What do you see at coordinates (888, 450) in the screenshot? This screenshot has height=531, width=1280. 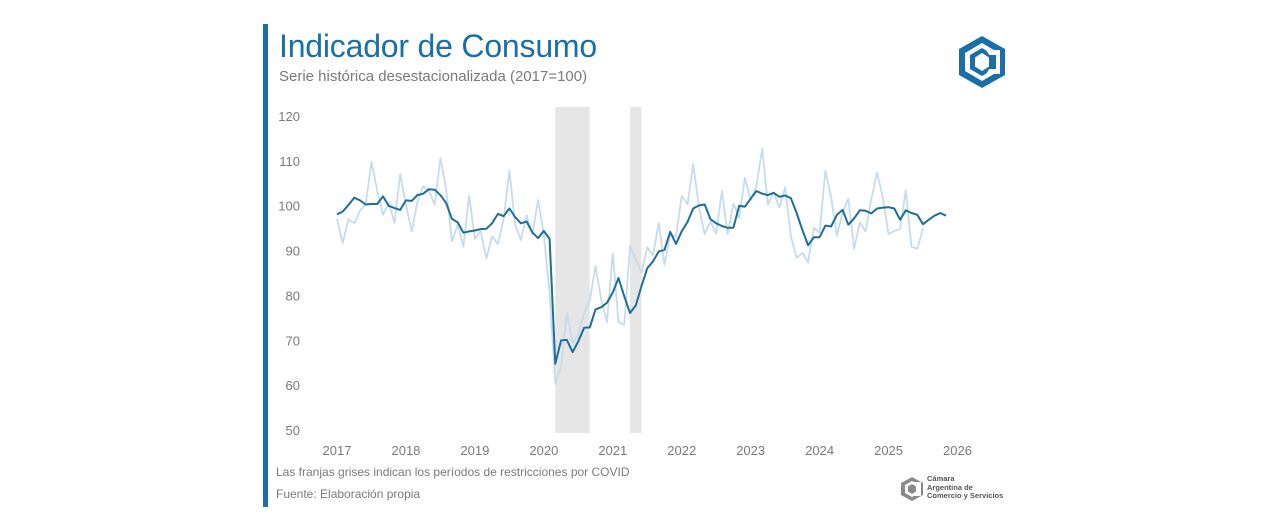 I see `x-tick-label: 2025` at bounding box center [888, 450].